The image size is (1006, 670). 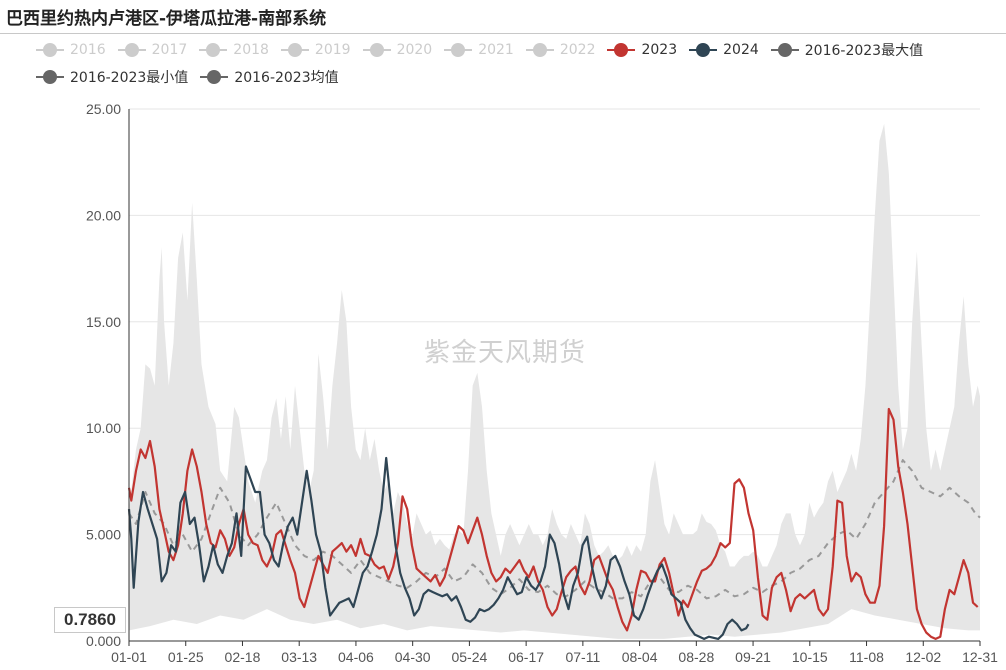 What do you see at coordinates (659, 49) in the screenshot?
I see `legend-label: 2023` at bounding box center [659, 49].